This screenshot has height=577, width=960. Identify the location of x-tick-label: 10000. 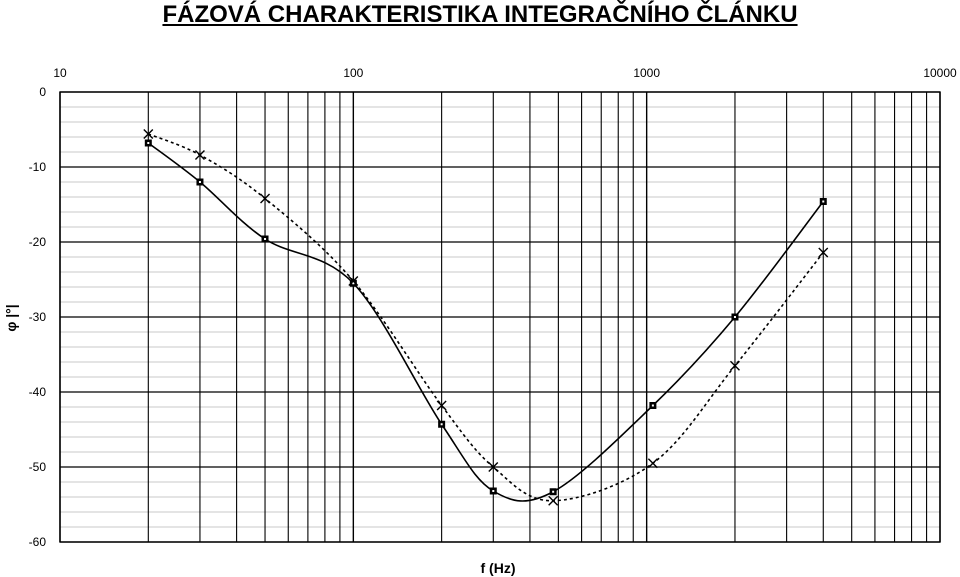
(940, 73).